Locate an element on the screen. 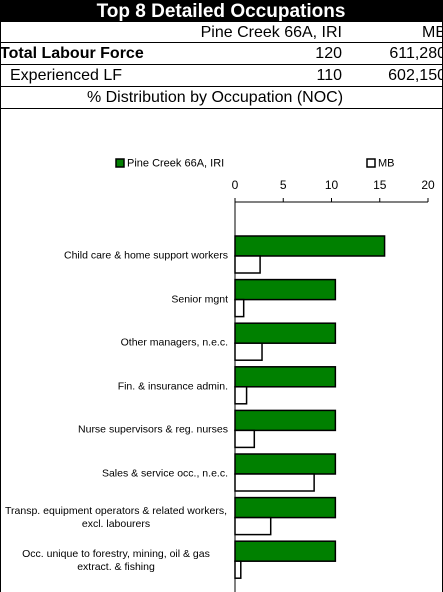 This screenshot has width=443, height=592. legend-label: MB is located at coordinates (386, 163).